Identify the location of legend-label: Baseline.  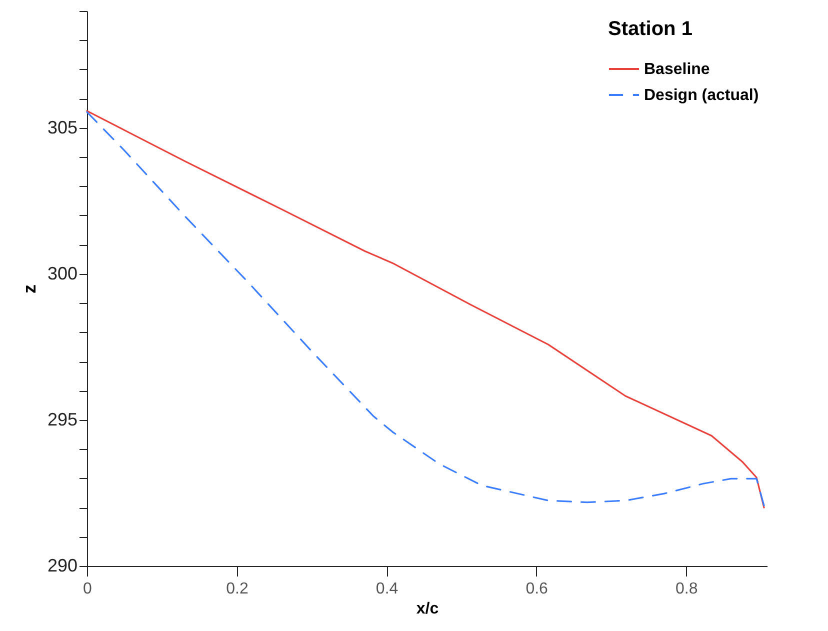
(677, 69).